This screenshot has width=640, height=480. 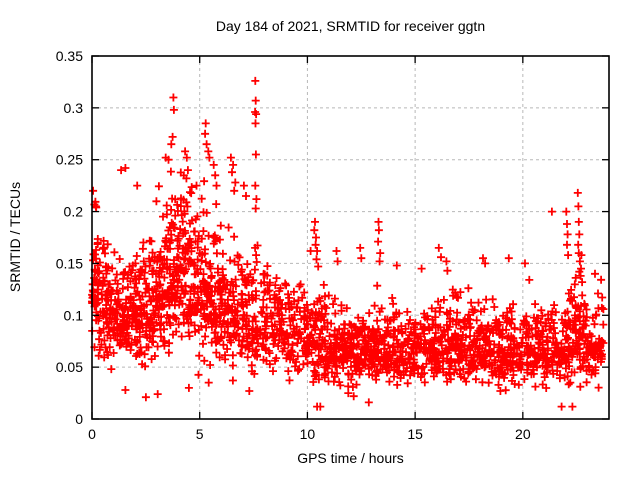 I want to click on y-tick-label: 0.3, so click(x=74, y=108).